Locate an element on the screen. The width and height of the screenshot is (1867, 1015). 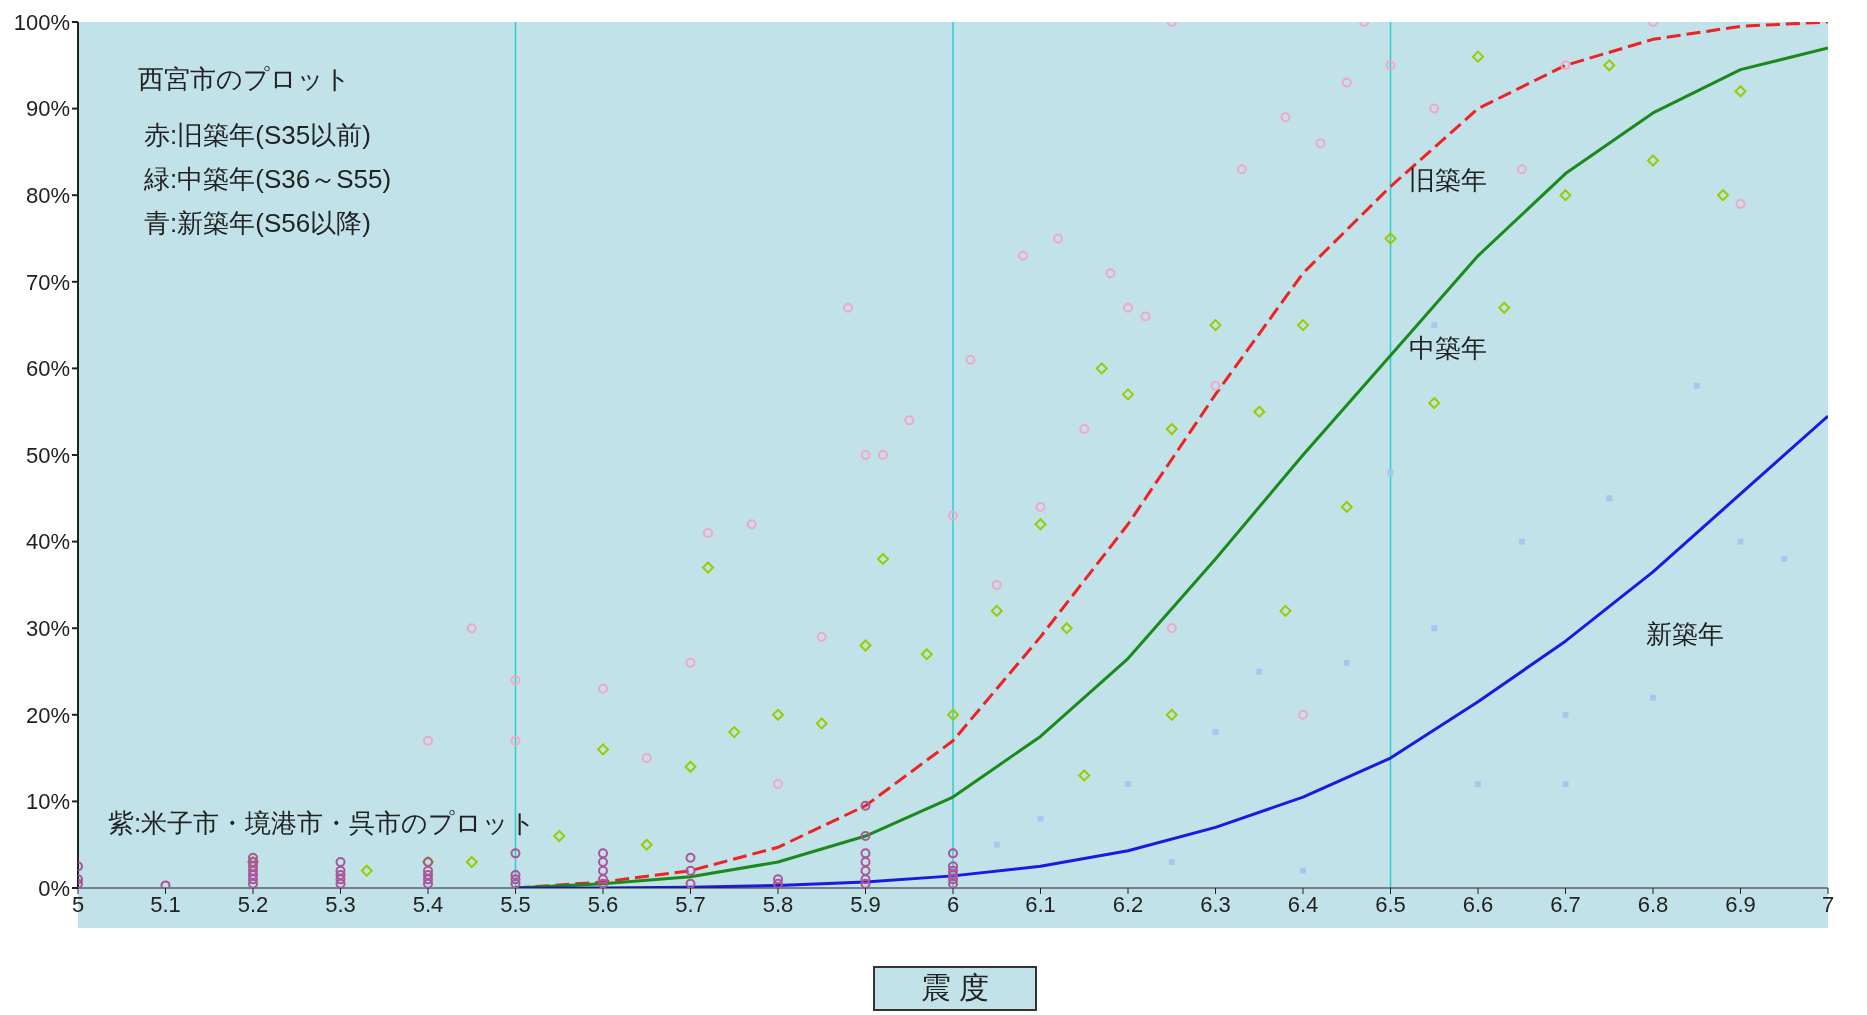
y-tick-label: 60% is located at coordinates (47, 369).